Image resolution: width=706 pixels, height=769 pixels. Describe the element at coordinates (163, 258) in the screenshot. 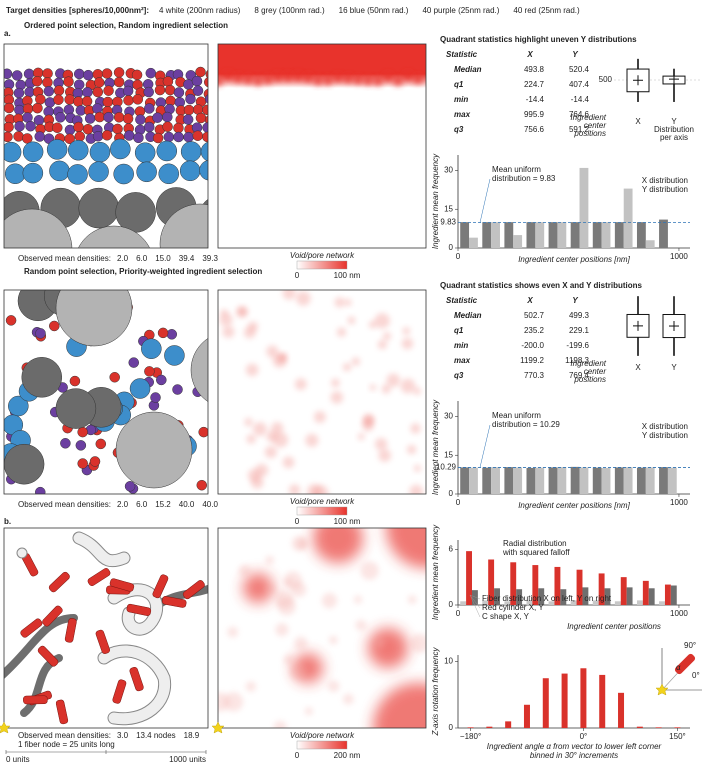

I see `density-value: 15.0` at that location.